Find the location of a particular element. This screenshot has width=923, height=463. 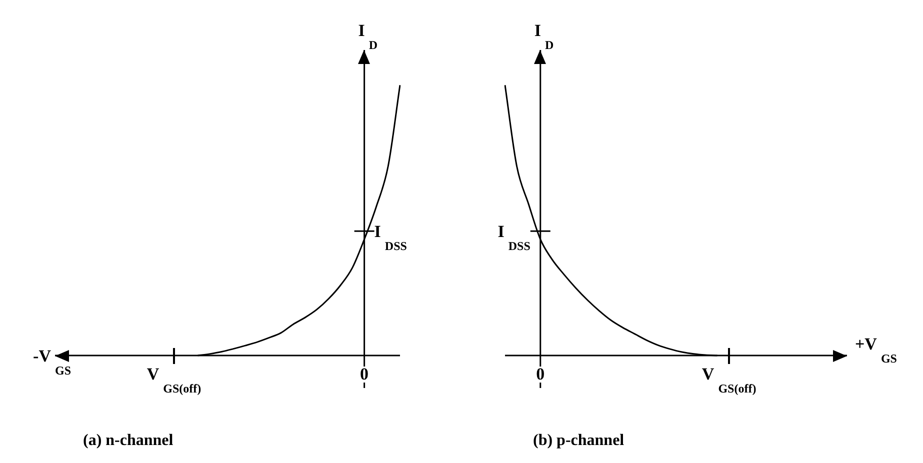

text: (b) p-channel is located at coordinates (579, 441).